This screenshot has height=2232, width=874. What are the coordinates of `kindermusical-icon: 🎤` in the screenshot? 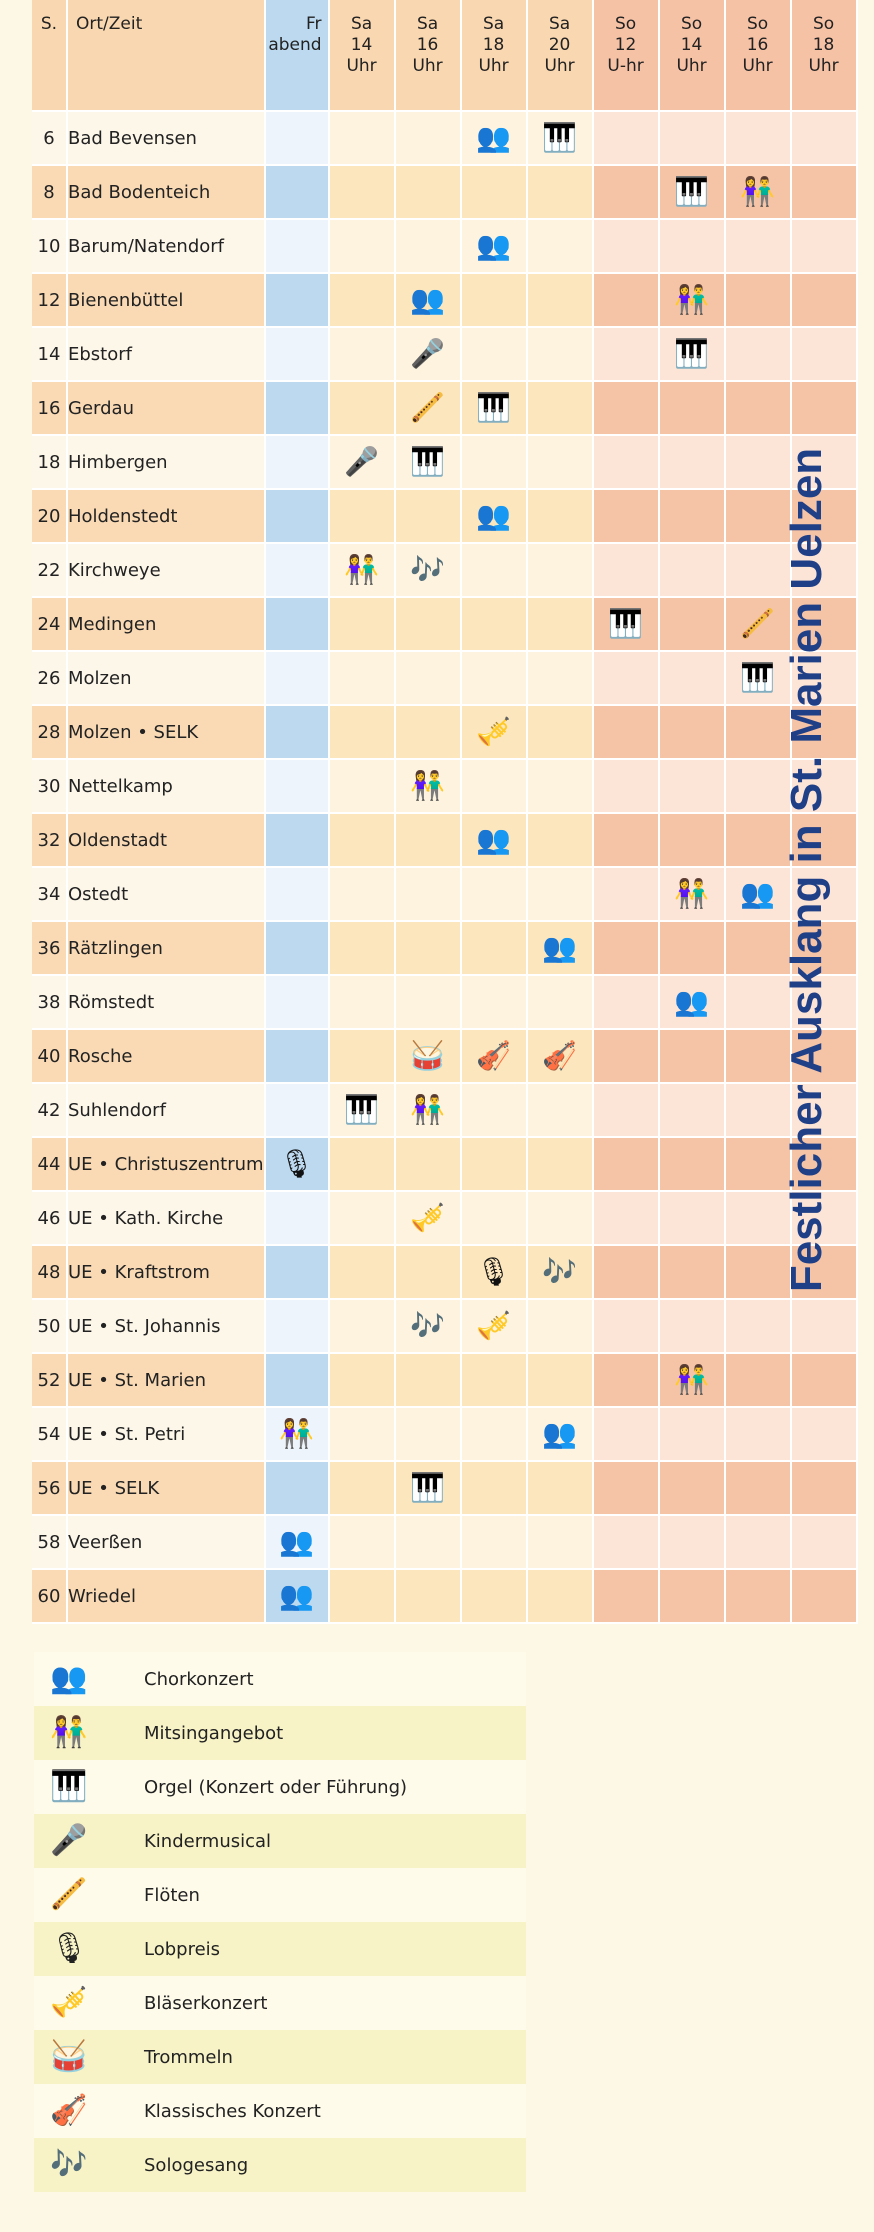 It's located at (427, 353).